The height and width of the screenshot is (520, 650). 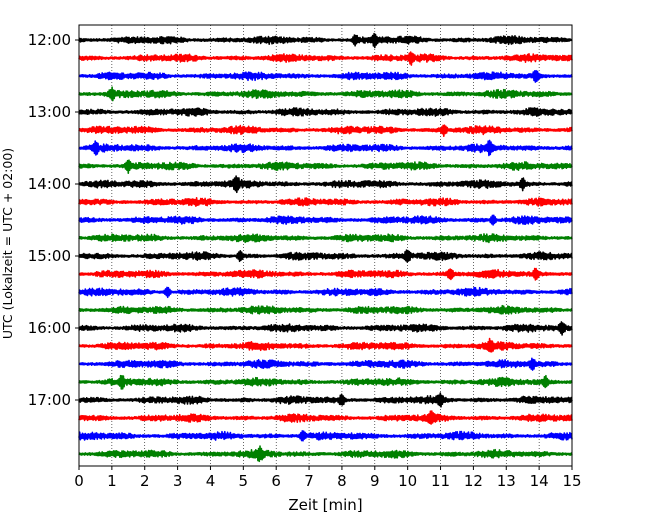 I want to click on y-tick-label: 12:00, so click(x=49, y=40).